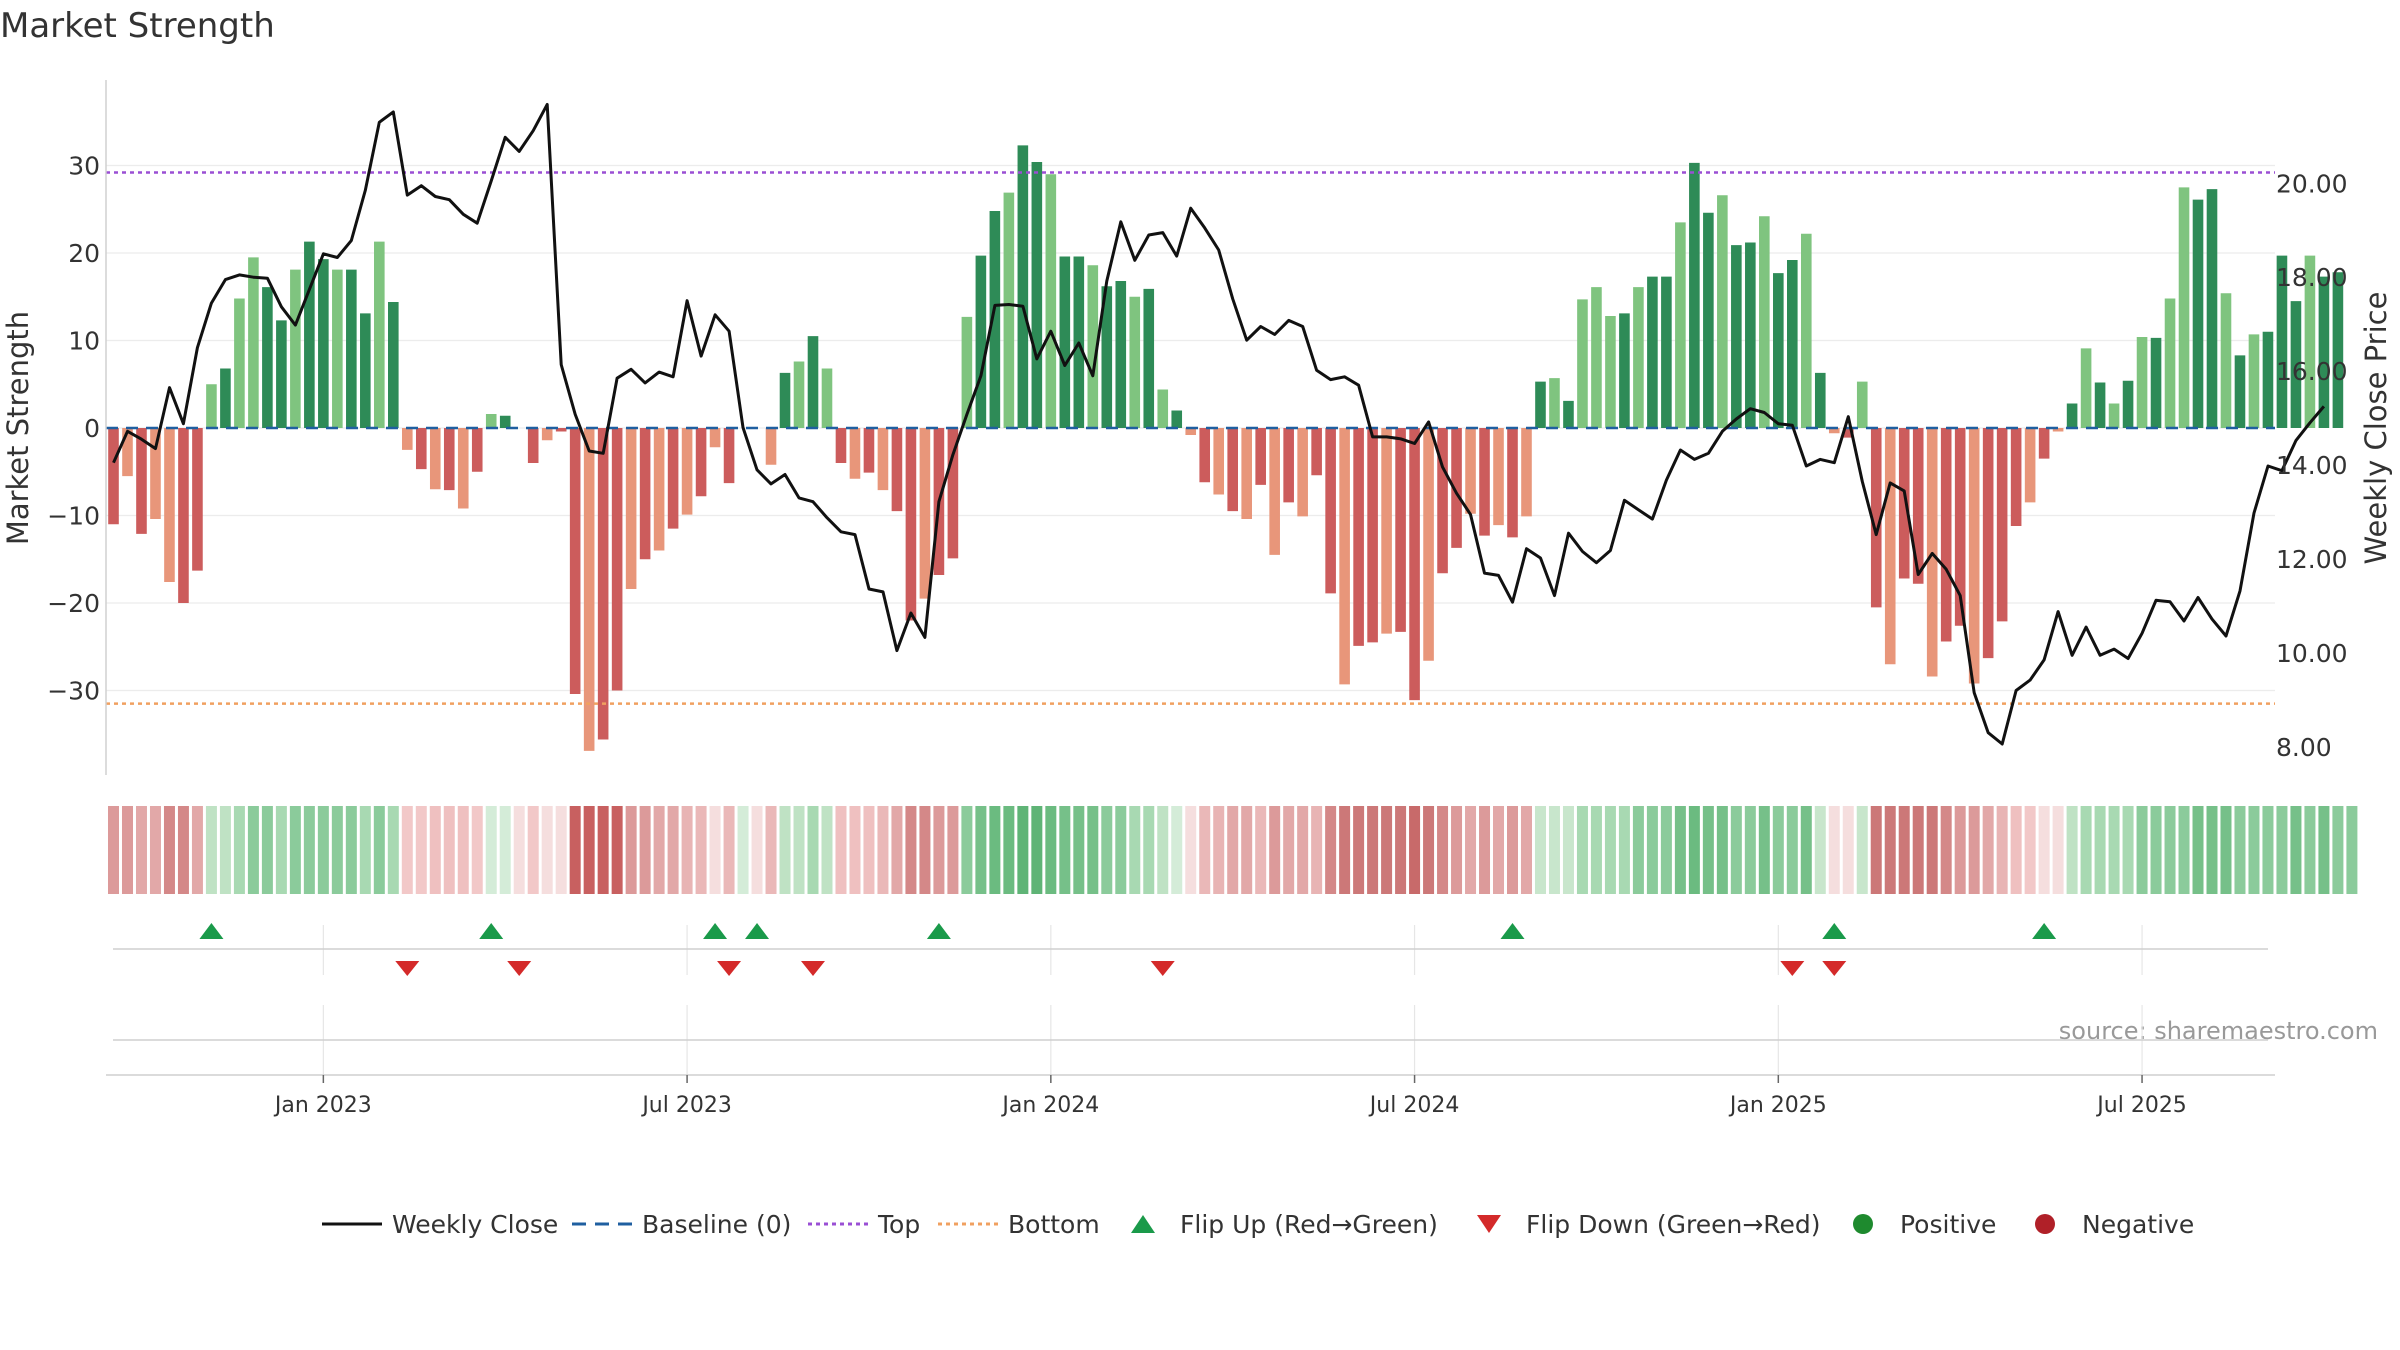 This screenshot has width=2400, height=1350. What do you see at coordinates (475, 1224) in the screenshot?
I see `legend-label: Weekly Close` at bounding box center [475, 1224].